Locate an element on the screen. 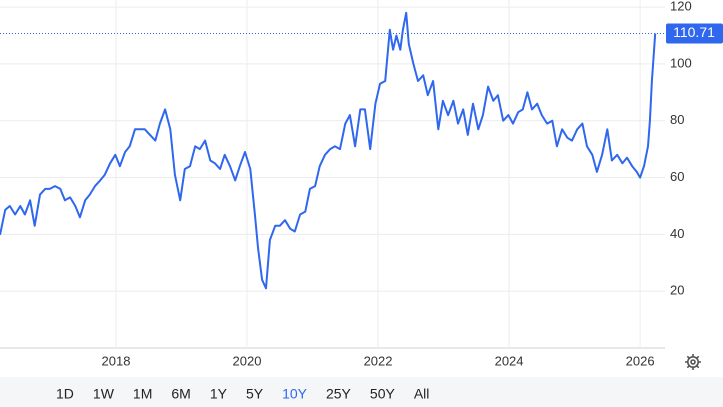 The width and height of the screenshot is (723, 407). y-tick-label: 120 is located at coordinates (681, 7).